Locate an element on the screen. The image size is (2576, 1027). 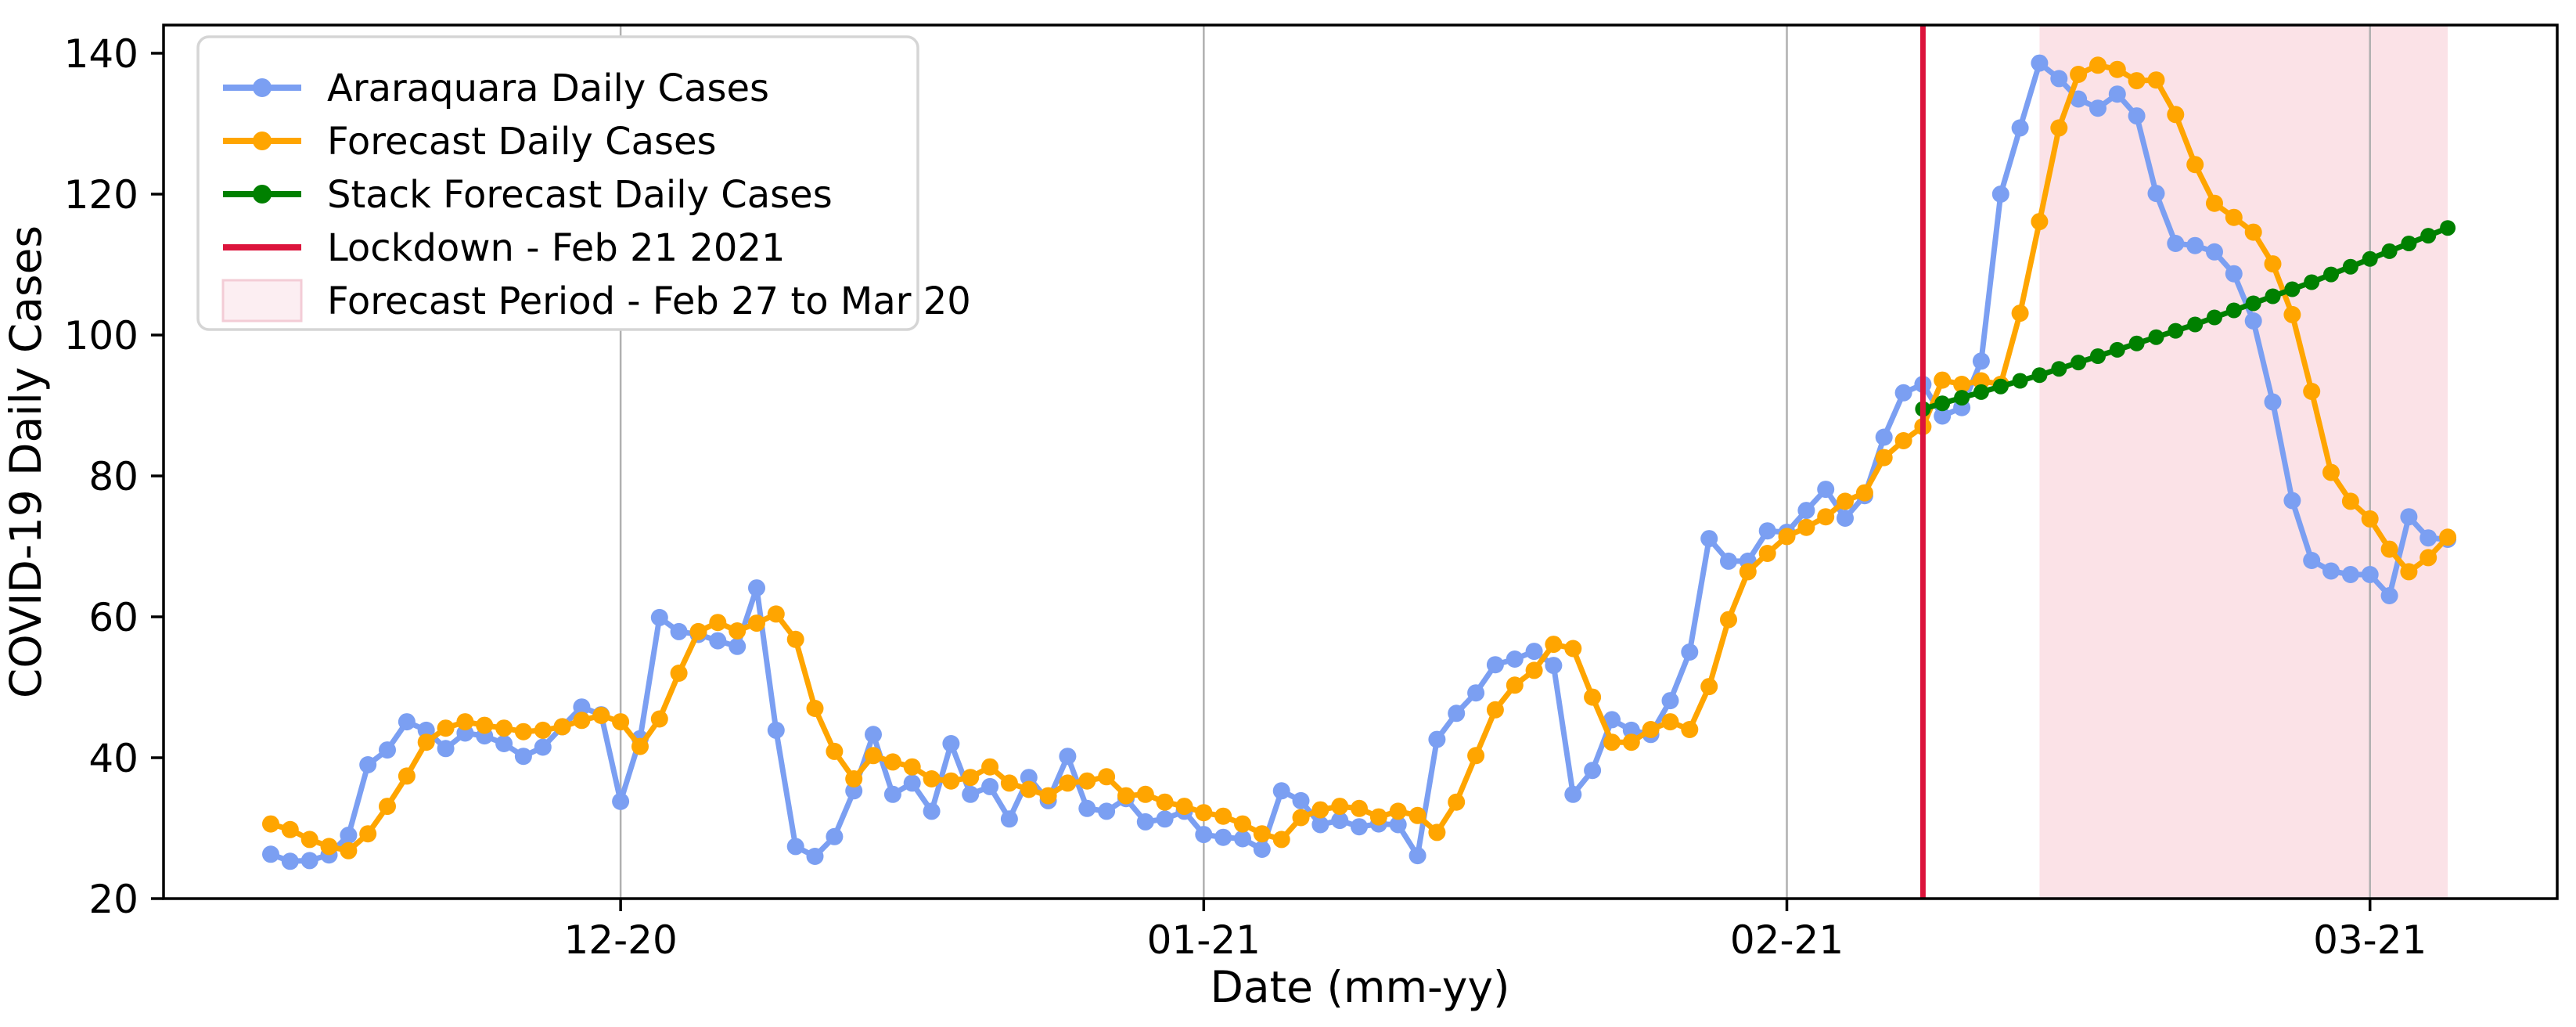
legend-label: Stack Forecast Daily Cases is located at coordinates (580, 195).